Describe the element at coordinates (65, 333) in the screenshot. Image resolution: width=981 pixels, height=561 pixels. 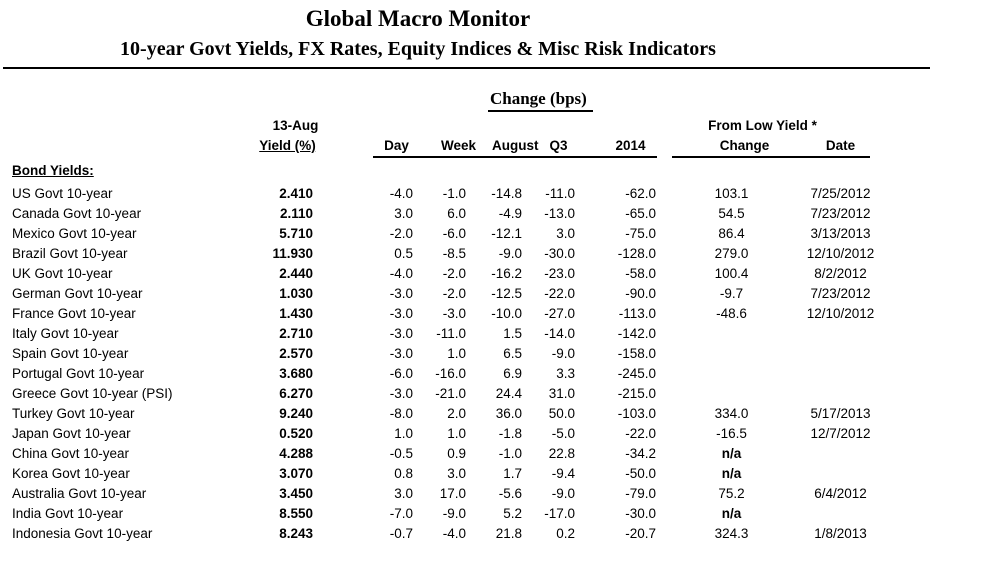
I see `cell-name: Italy Govt 10-year` at that location.